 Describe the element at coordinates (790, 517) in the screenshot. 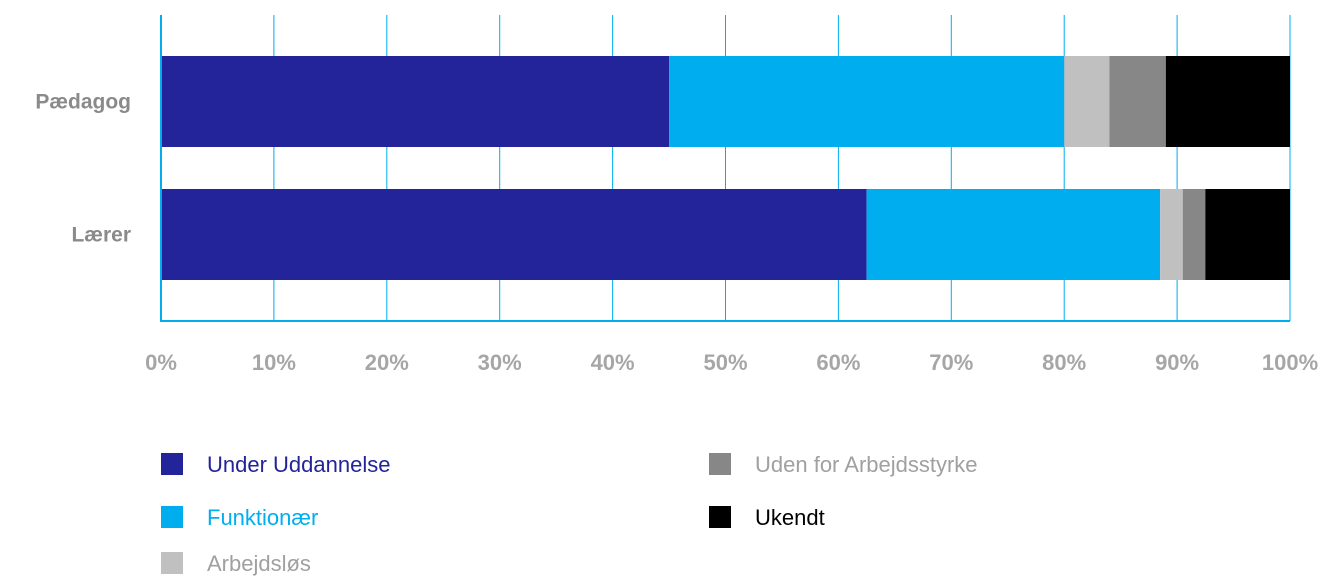

I see `legend-label: Ukendt` at that location.